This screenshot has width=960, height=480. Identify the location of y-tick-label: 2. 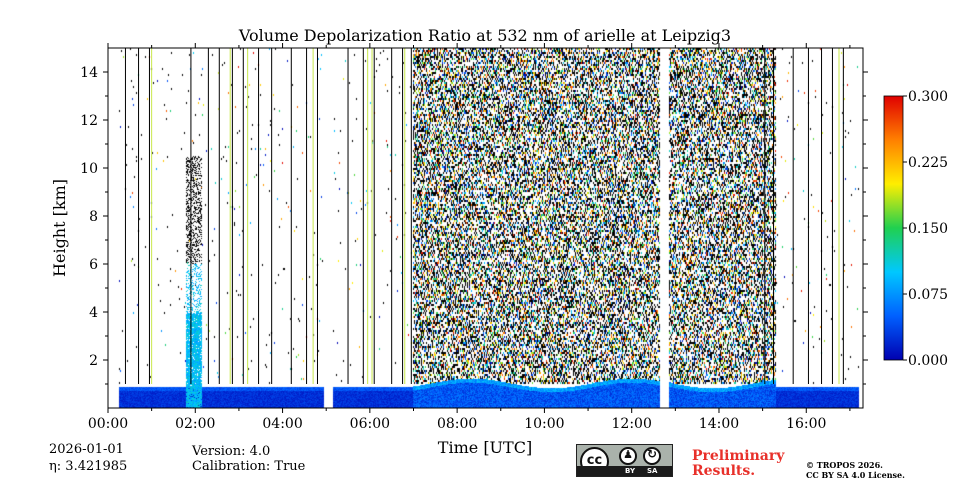
(93, 361).